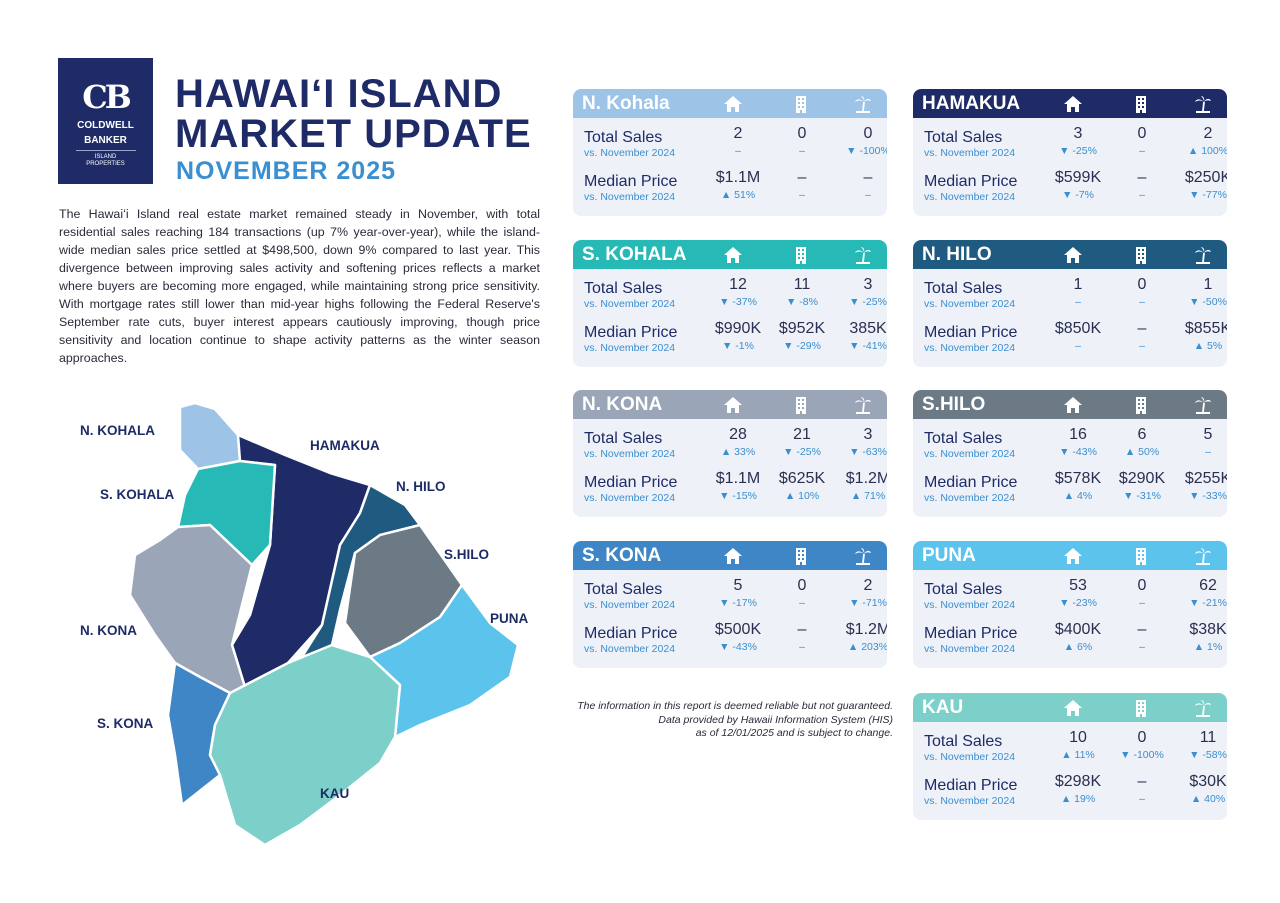 The image size is (1280, 903). I want to click on stat-change: ▼ -58%, so click(1208, 755).